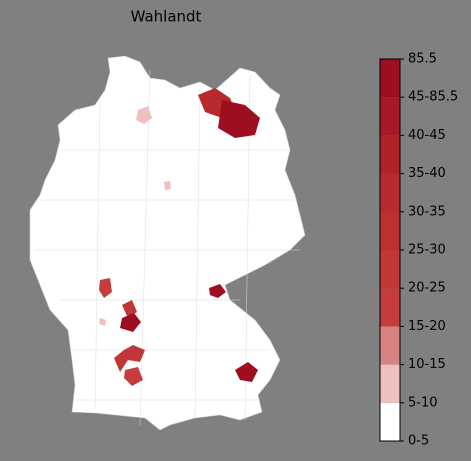 The height and width of the screenshot is (461, 471). Describe the element at coordinates (427, 173) in the screenshot. I see `colorbar-label: 35-40` at that location.